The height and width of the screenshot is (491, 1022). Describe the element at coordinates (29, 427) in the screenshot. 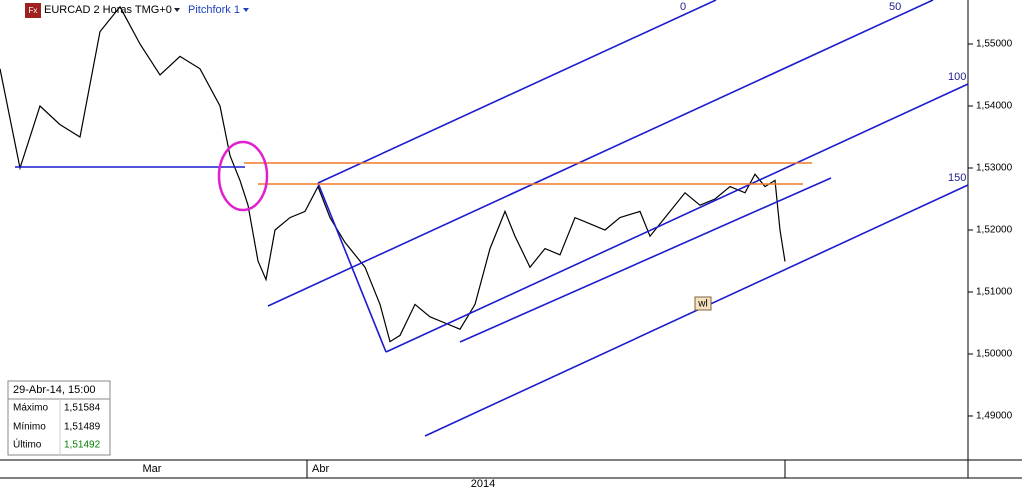

I see `info-label: Mínimo` at that location.